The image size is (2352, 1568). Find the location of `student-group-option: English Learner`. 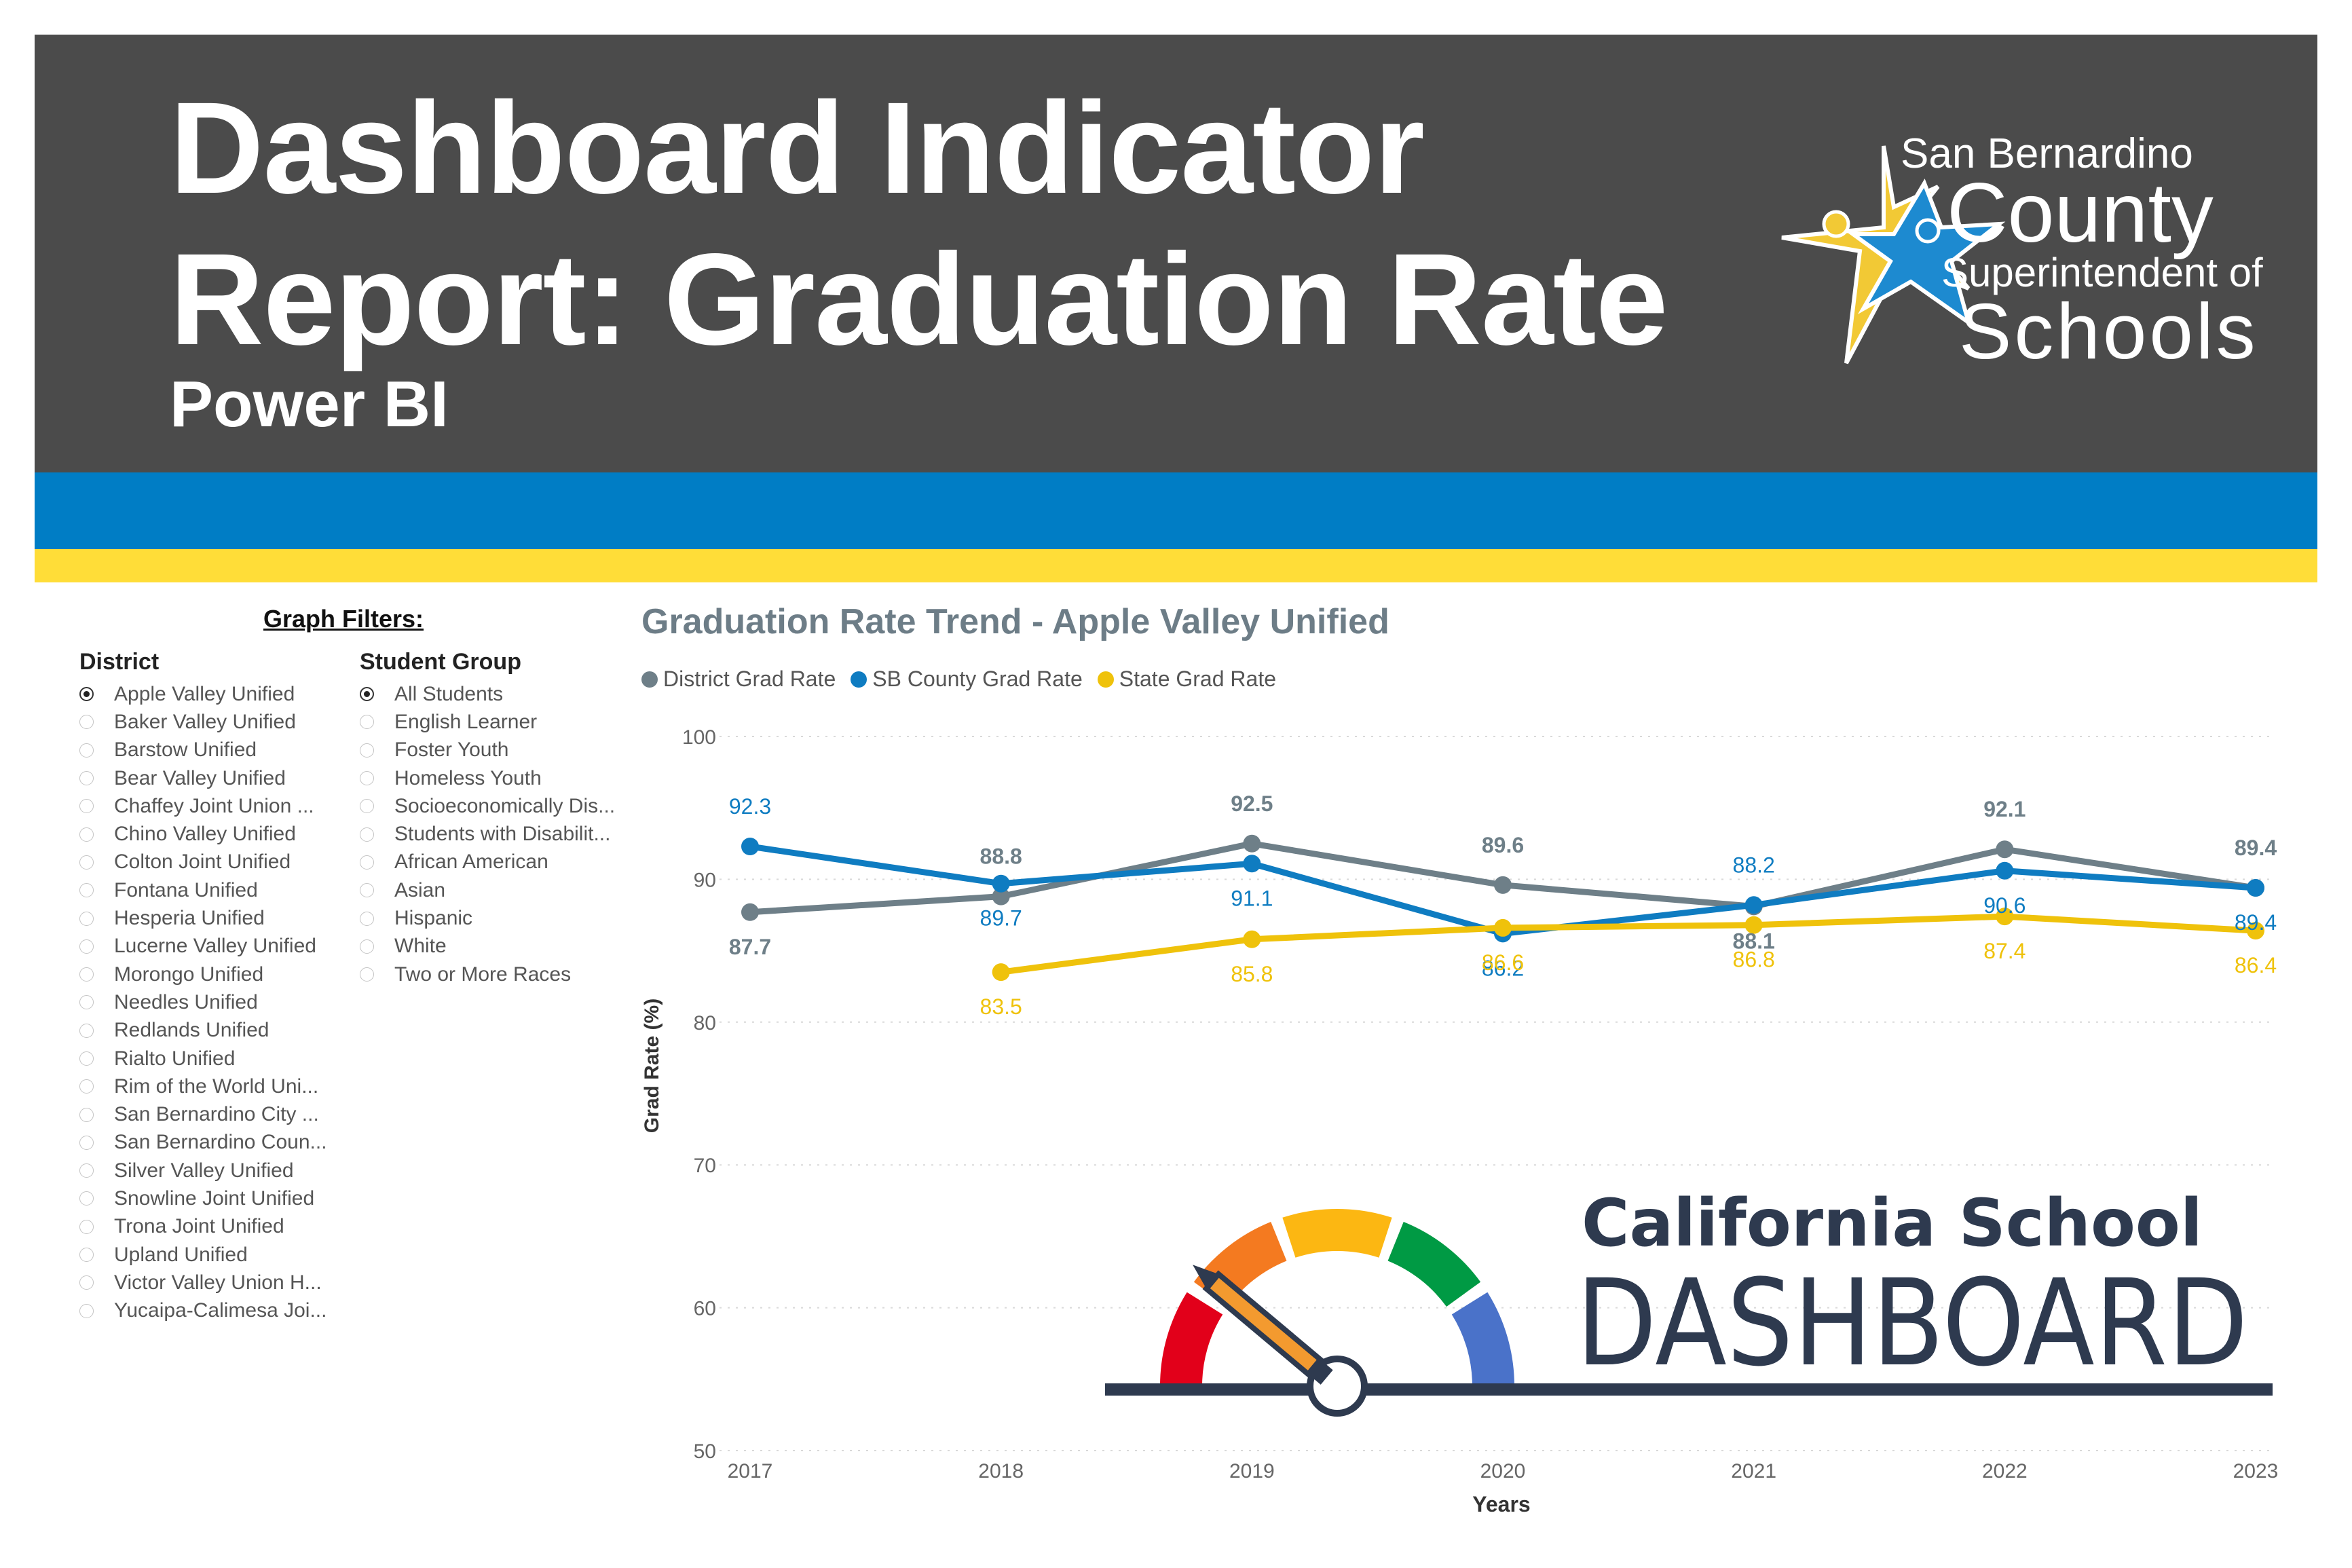

student-group-option: English Learner is located at coordinates (492, 722).